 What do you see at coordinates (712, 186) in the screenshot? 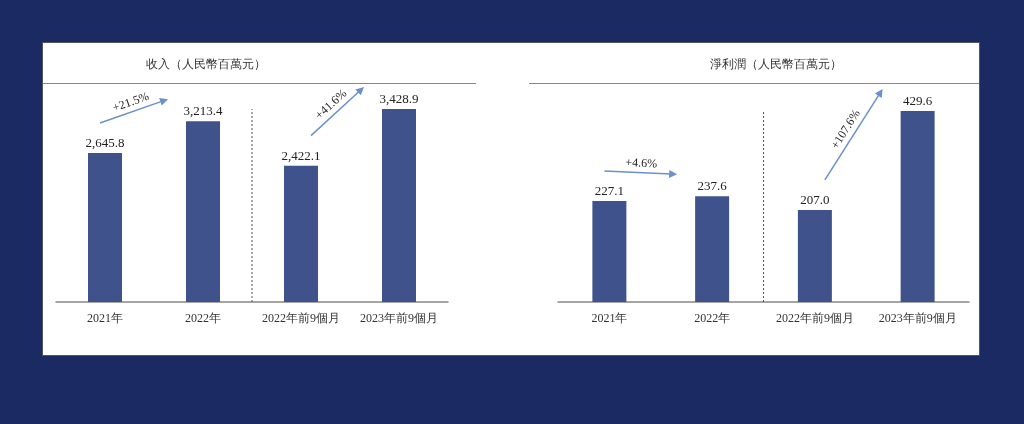
I see `data-label: 237.6` at bounding box center [712, 186].